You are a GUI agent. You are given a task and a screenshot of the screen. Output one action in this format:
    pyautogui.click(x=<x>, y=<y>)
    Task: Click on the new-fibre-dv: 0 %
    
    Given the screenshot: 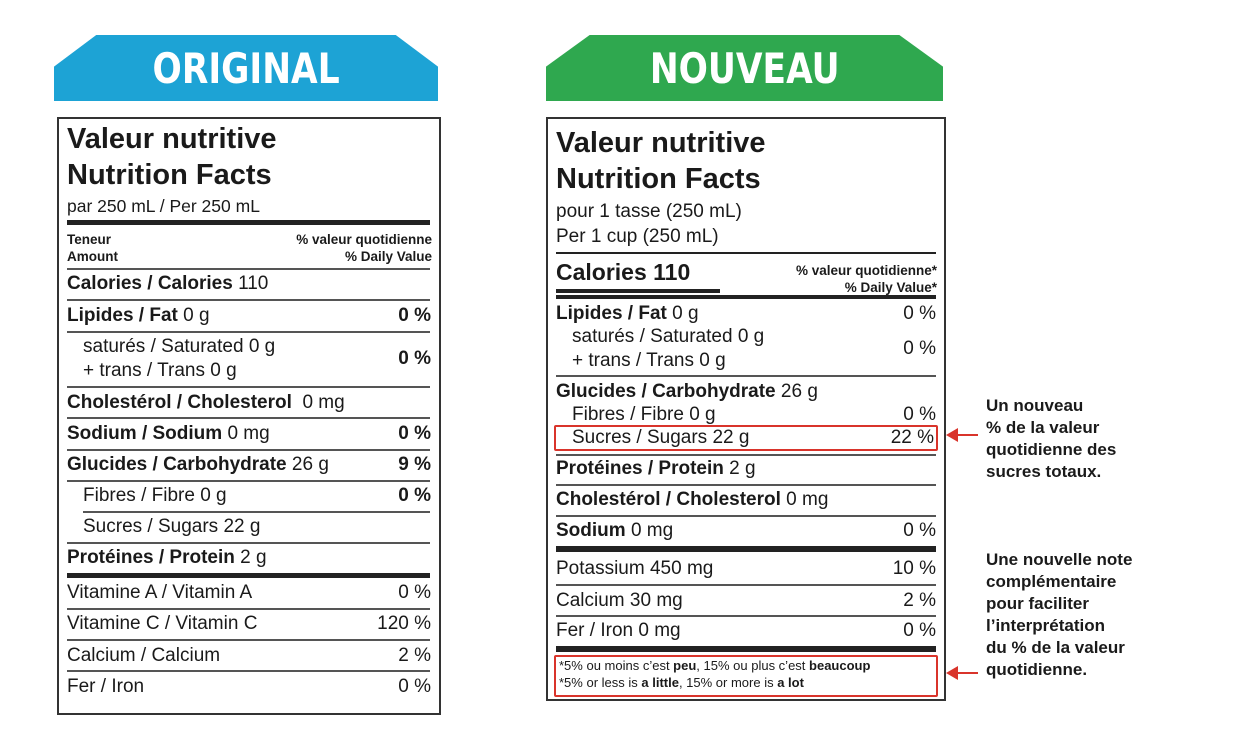 What is the action you would take?
    pyautogui.click(x=919, y=414)
    